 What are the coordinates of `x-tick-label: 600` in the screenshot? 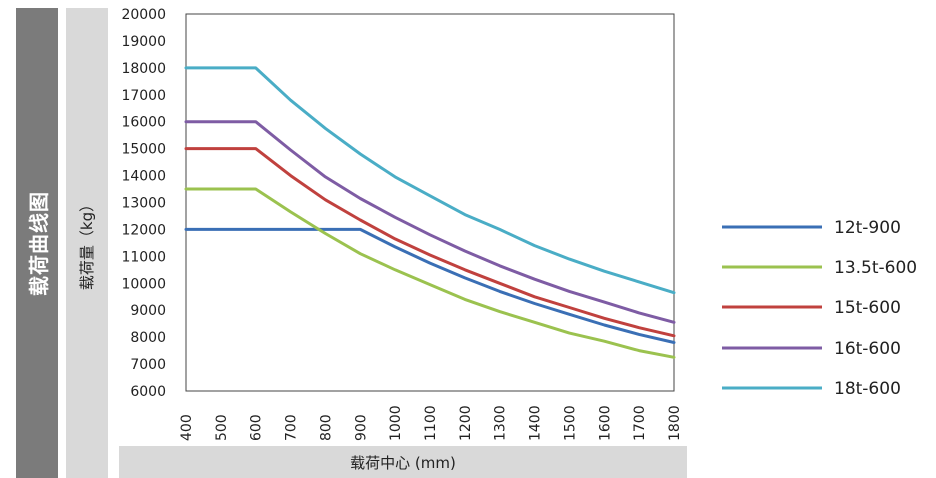 It's located at (257, 427).